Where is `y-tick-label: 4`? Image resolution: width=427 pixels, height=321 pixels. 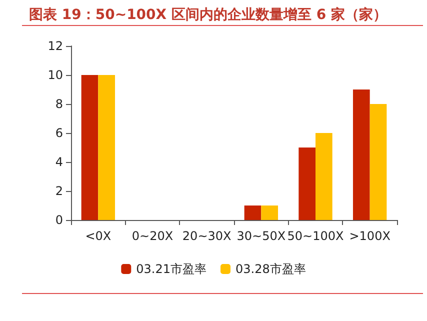
y-tick-label: 4 is located at coordinates (59, 162).